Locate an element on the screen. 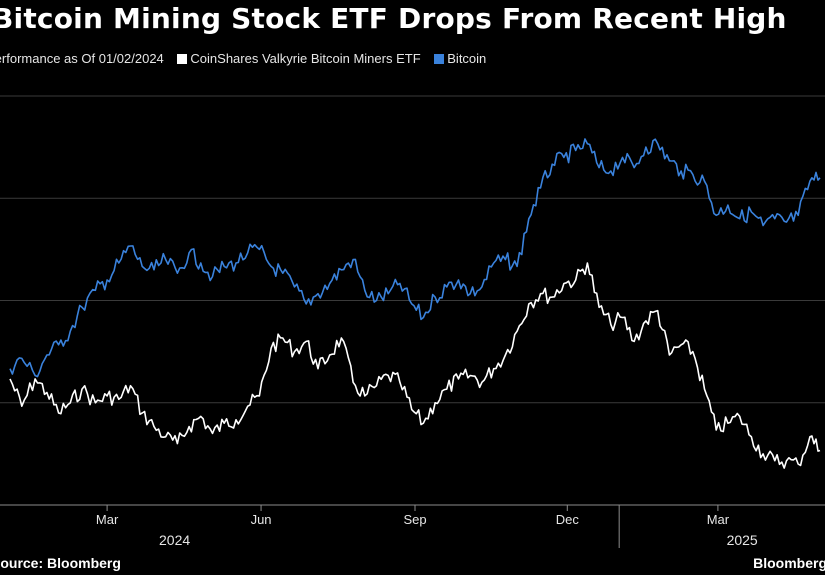 The image size is (825, 575). legend-swatch-etf is located at coordinates (182, 59).